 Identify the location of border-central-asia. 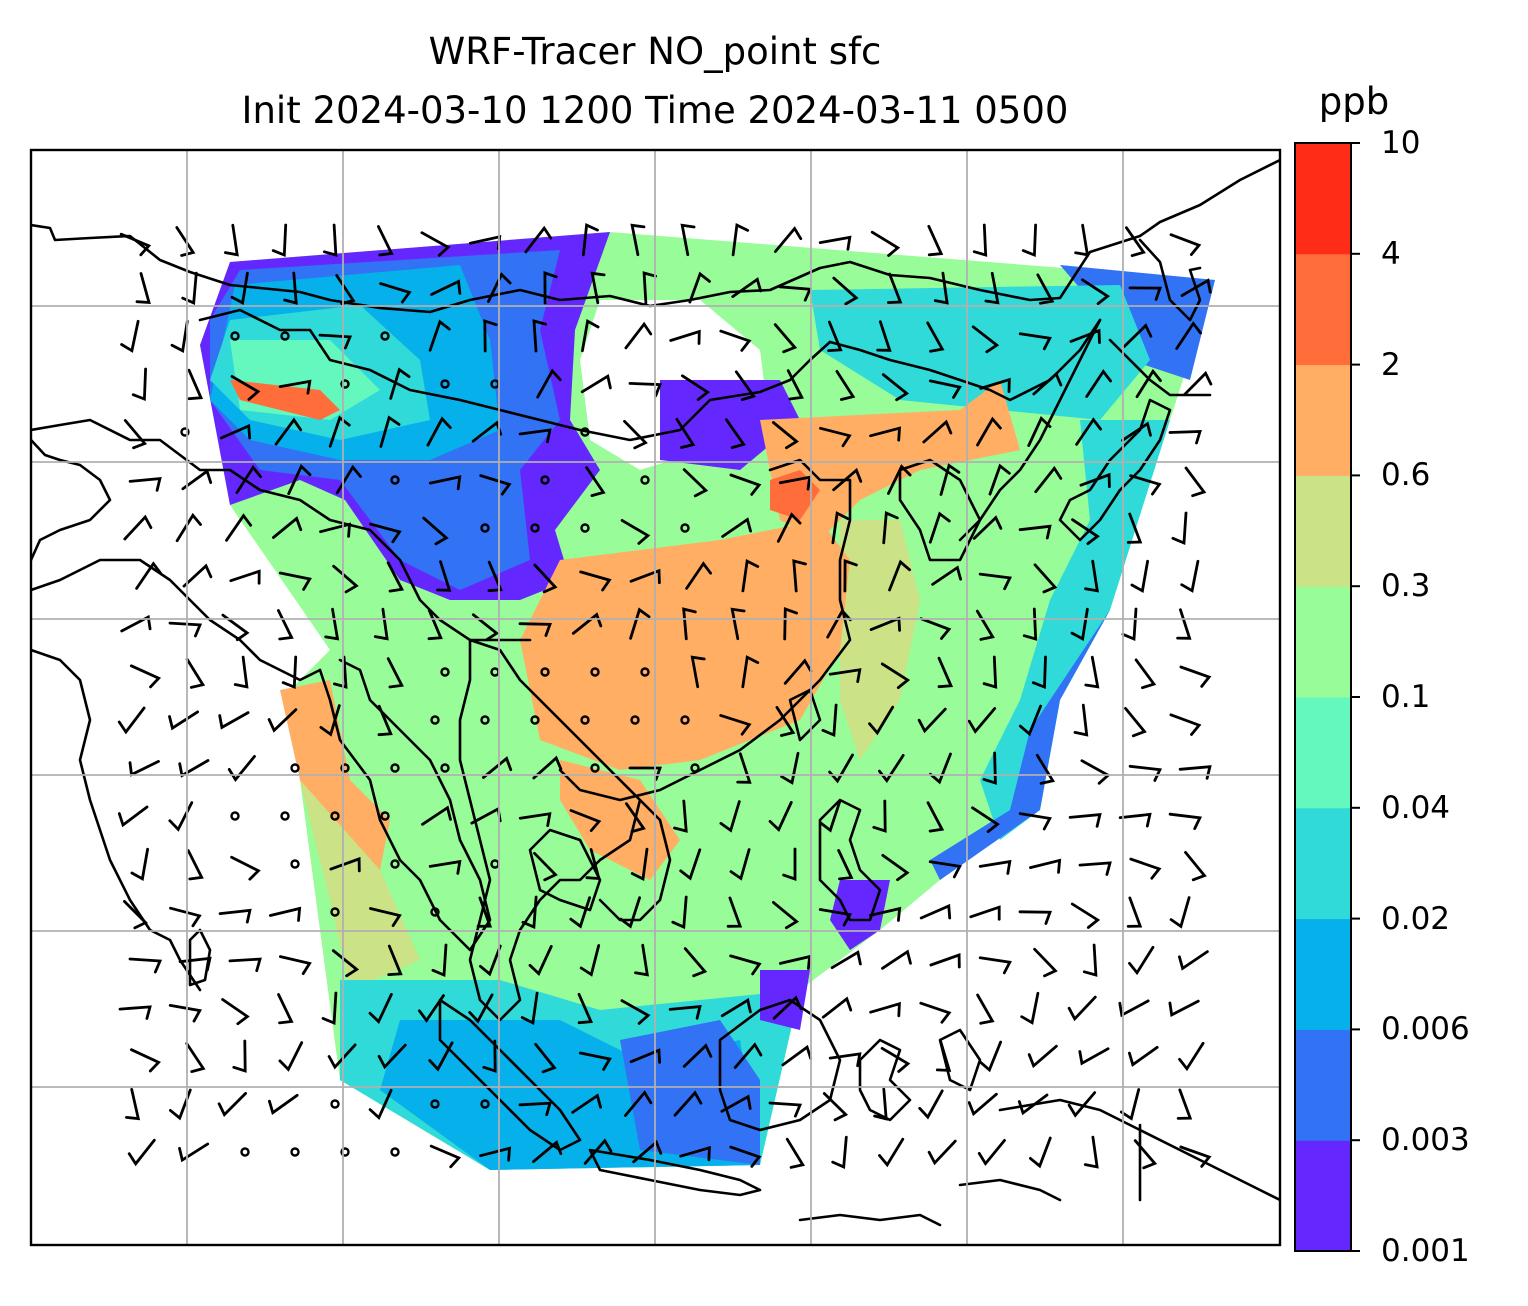
(281, 530).